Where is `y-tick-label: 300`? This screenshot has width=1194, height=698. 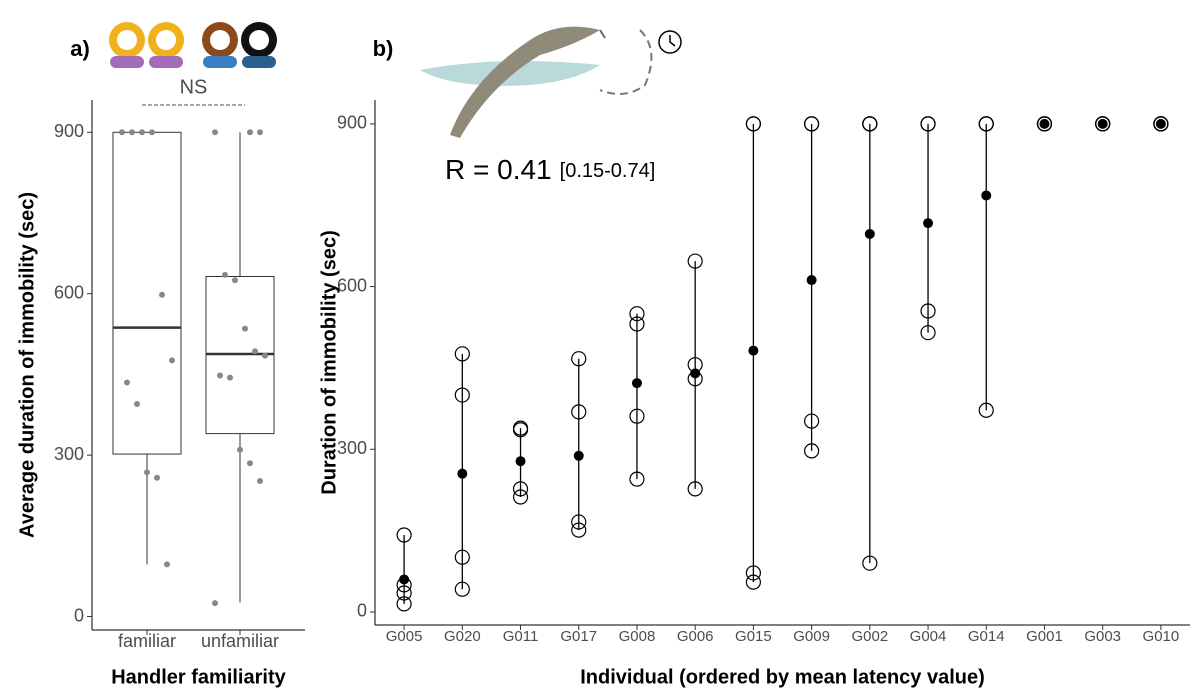 y-tick-label: 300 is located at coordinates (352, 448).